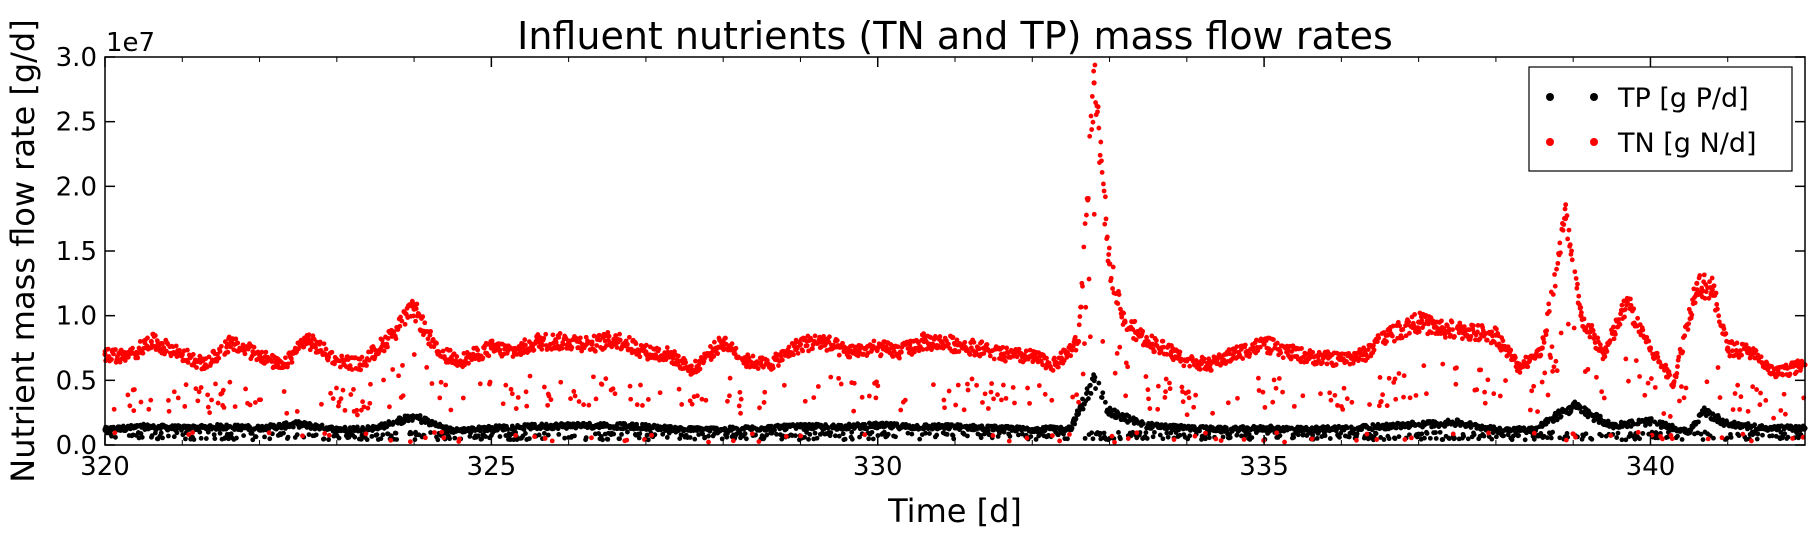  What do you see at coordinates (130, 43) in the screenshot?
I see `y-offset-text: 1e7` at bounding box center [130, 43].